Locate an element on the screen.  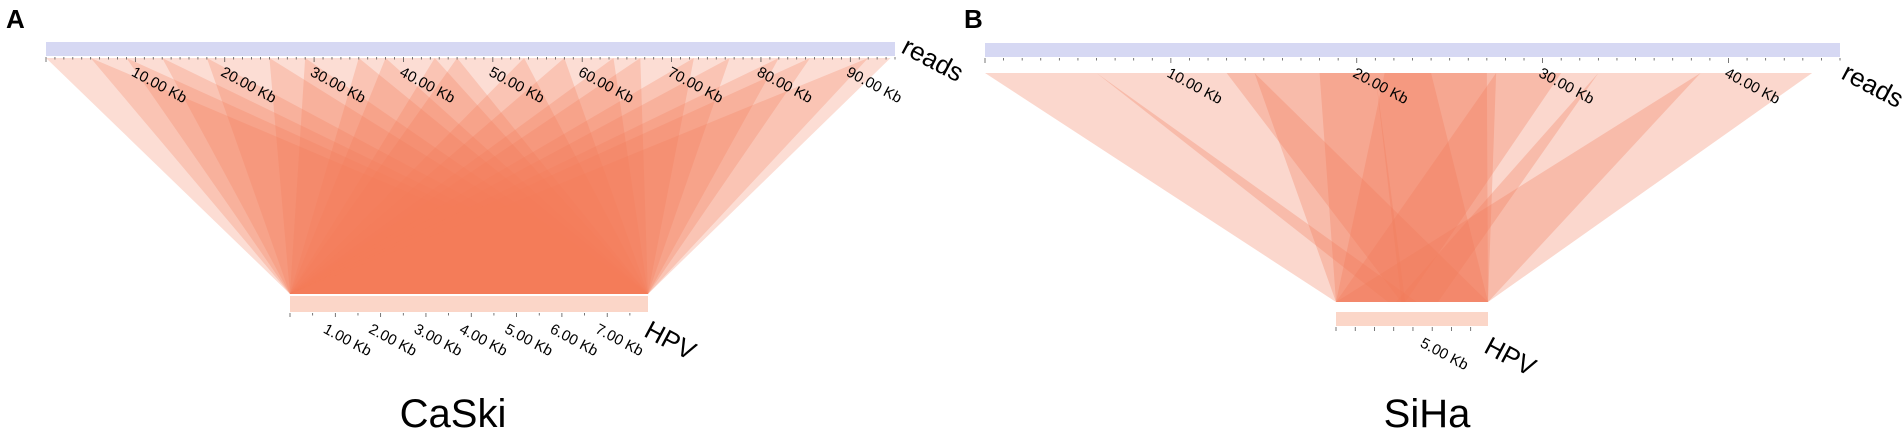
panel-letter: A is located at coordinates (15, 19).